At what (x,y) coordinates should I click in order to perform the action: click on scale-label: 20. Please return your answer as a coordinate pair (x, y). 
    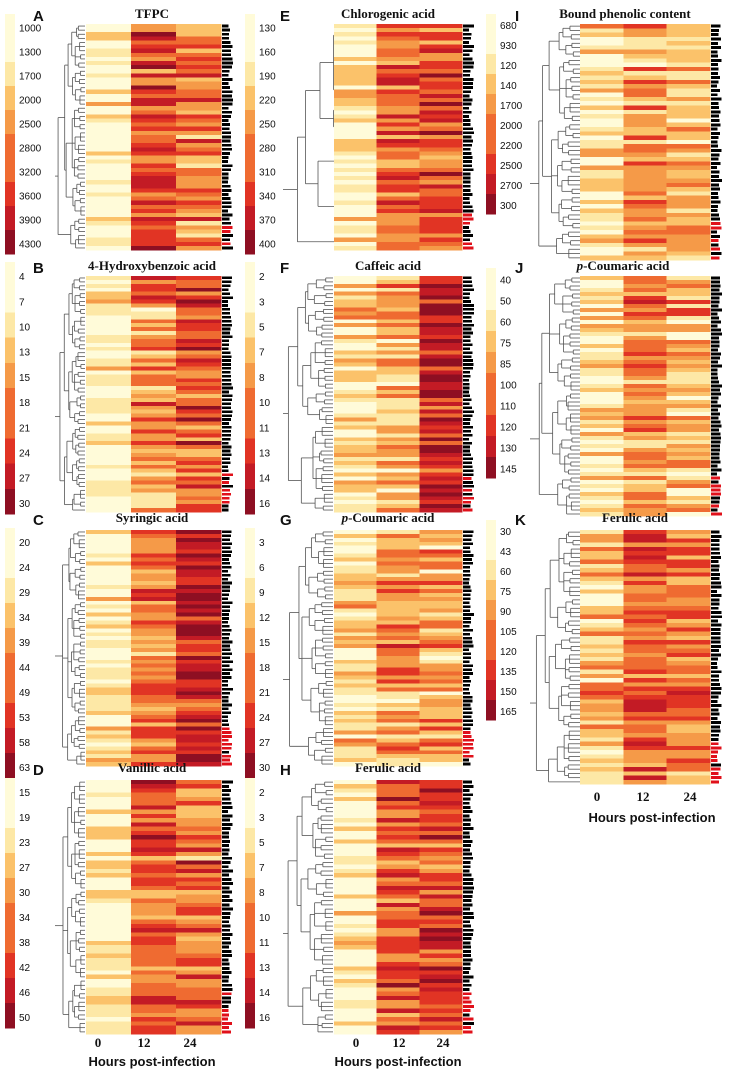
    Looking at the image, I should click on (25, 543).